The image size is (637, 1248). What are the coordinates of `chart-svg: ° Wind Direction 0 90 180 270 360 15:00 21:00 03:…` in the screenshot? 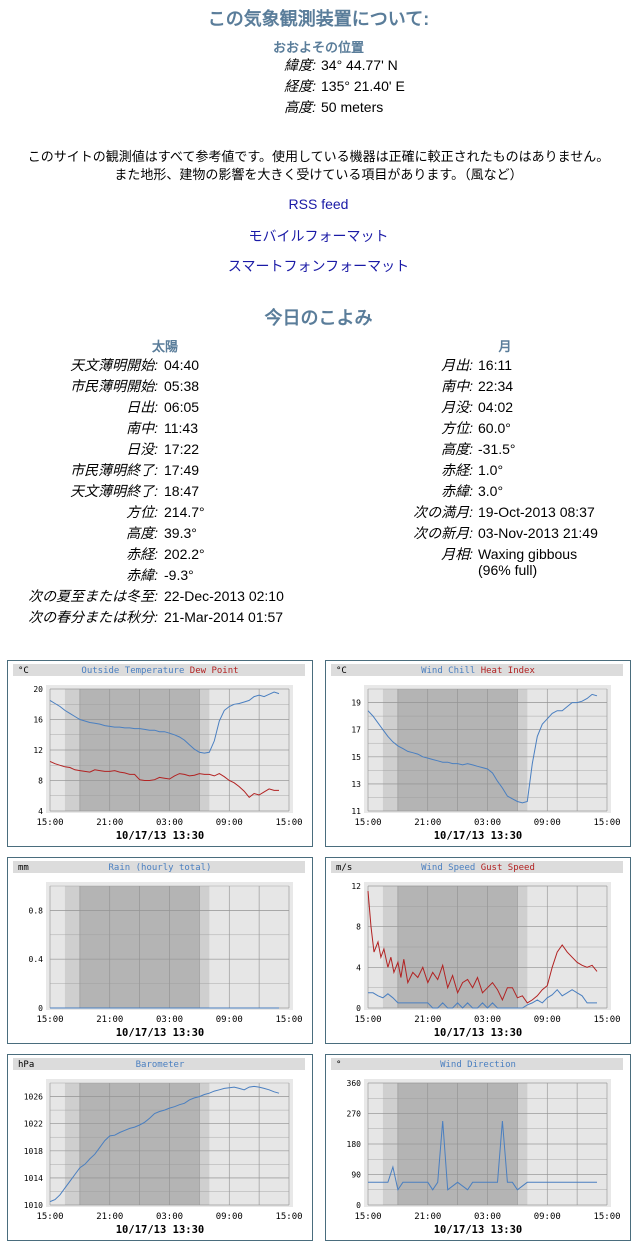 It's located at (477, 1147).